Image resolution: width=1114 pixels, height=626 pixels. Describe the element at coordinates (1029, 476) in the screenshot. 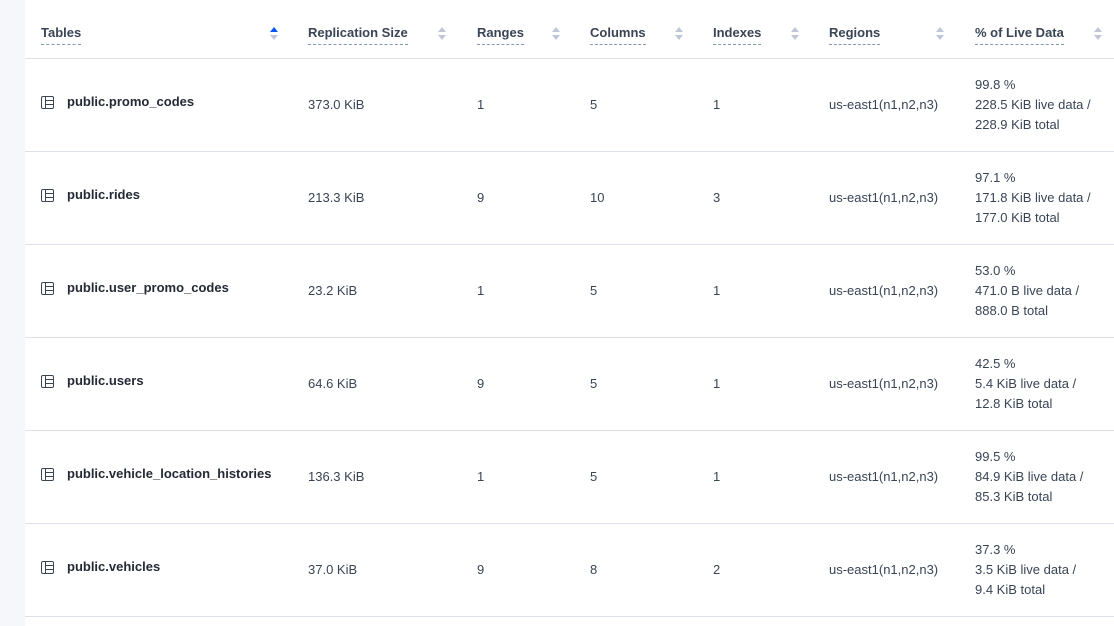

I see `live-data-amount: 84.9 KiB live data /` at that location.